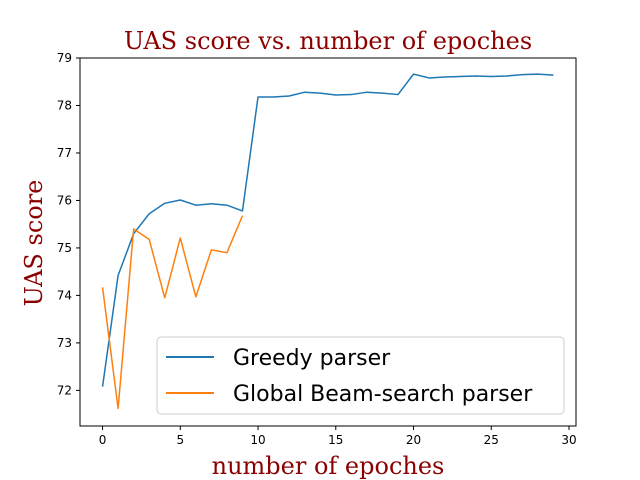 The image size is (640, 480). Describe the element at coordinates (68, 224) in the screenshot. I see `y-axis: 72 73 74 75 76 77 78 79` at that location.